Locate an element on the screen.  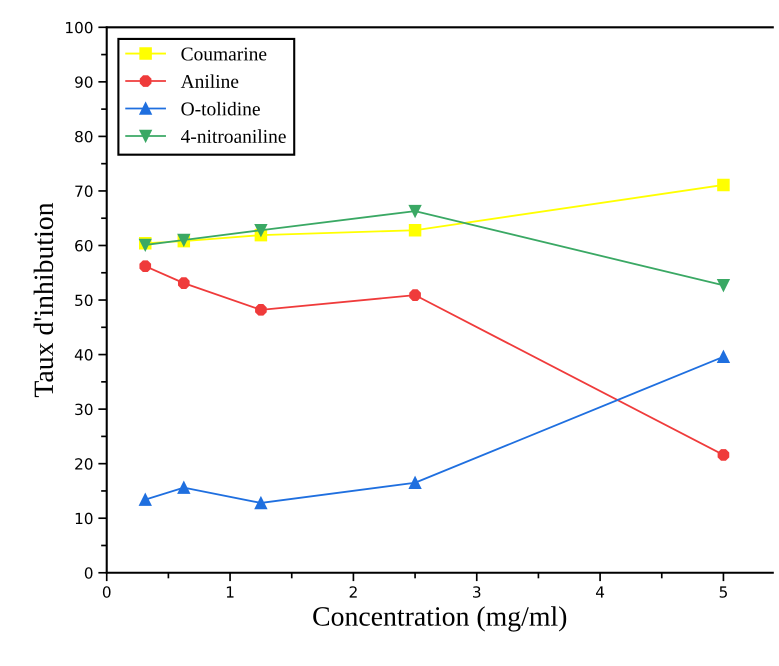
y-tick-label: 80 is located at coordinates (84, 136).